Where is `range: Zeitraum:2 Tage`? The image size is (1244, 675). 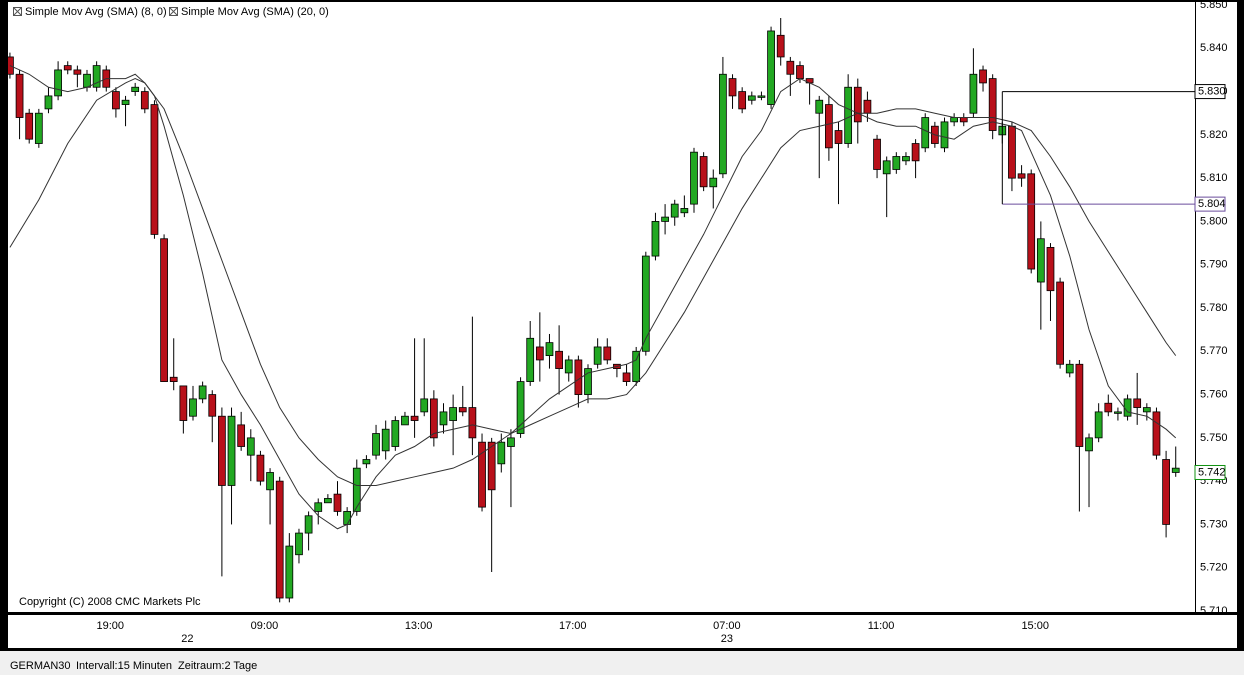 range: Zeitraum:2 Tage is located at coordinates (217, 666).